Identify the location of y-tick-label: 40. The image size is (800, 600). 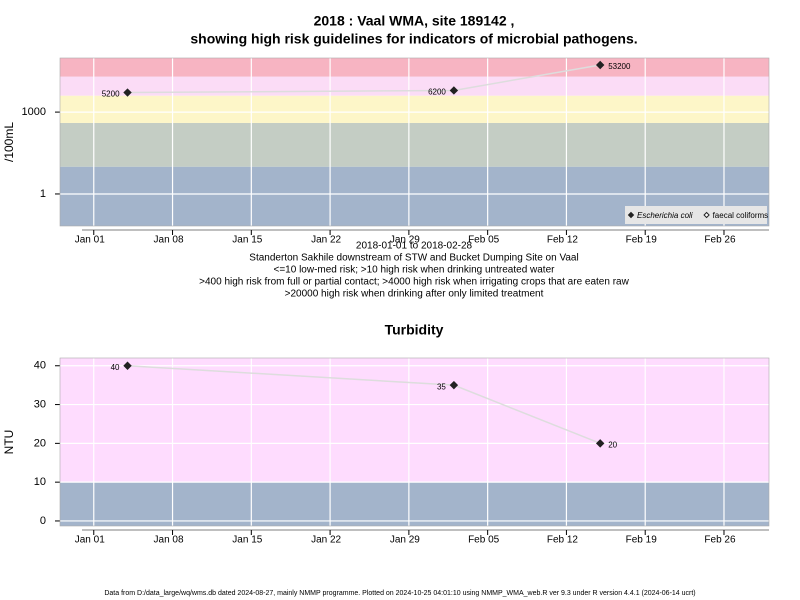
(40, 366).